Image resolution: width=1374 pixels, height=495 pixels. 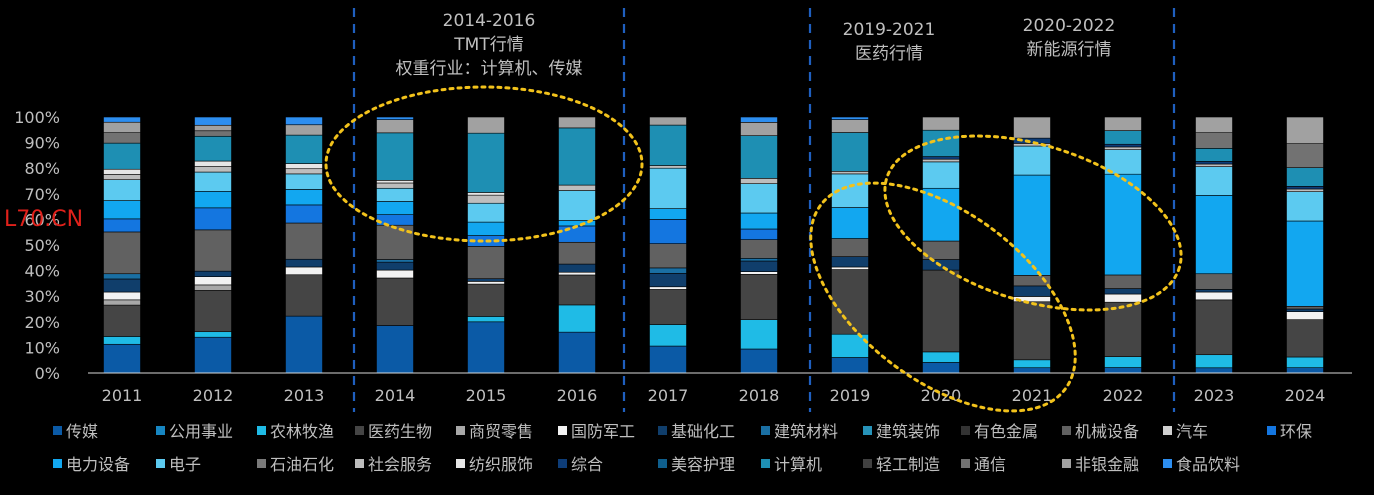 I want to click on legend-label: 通信, so click(x=990, y=464).